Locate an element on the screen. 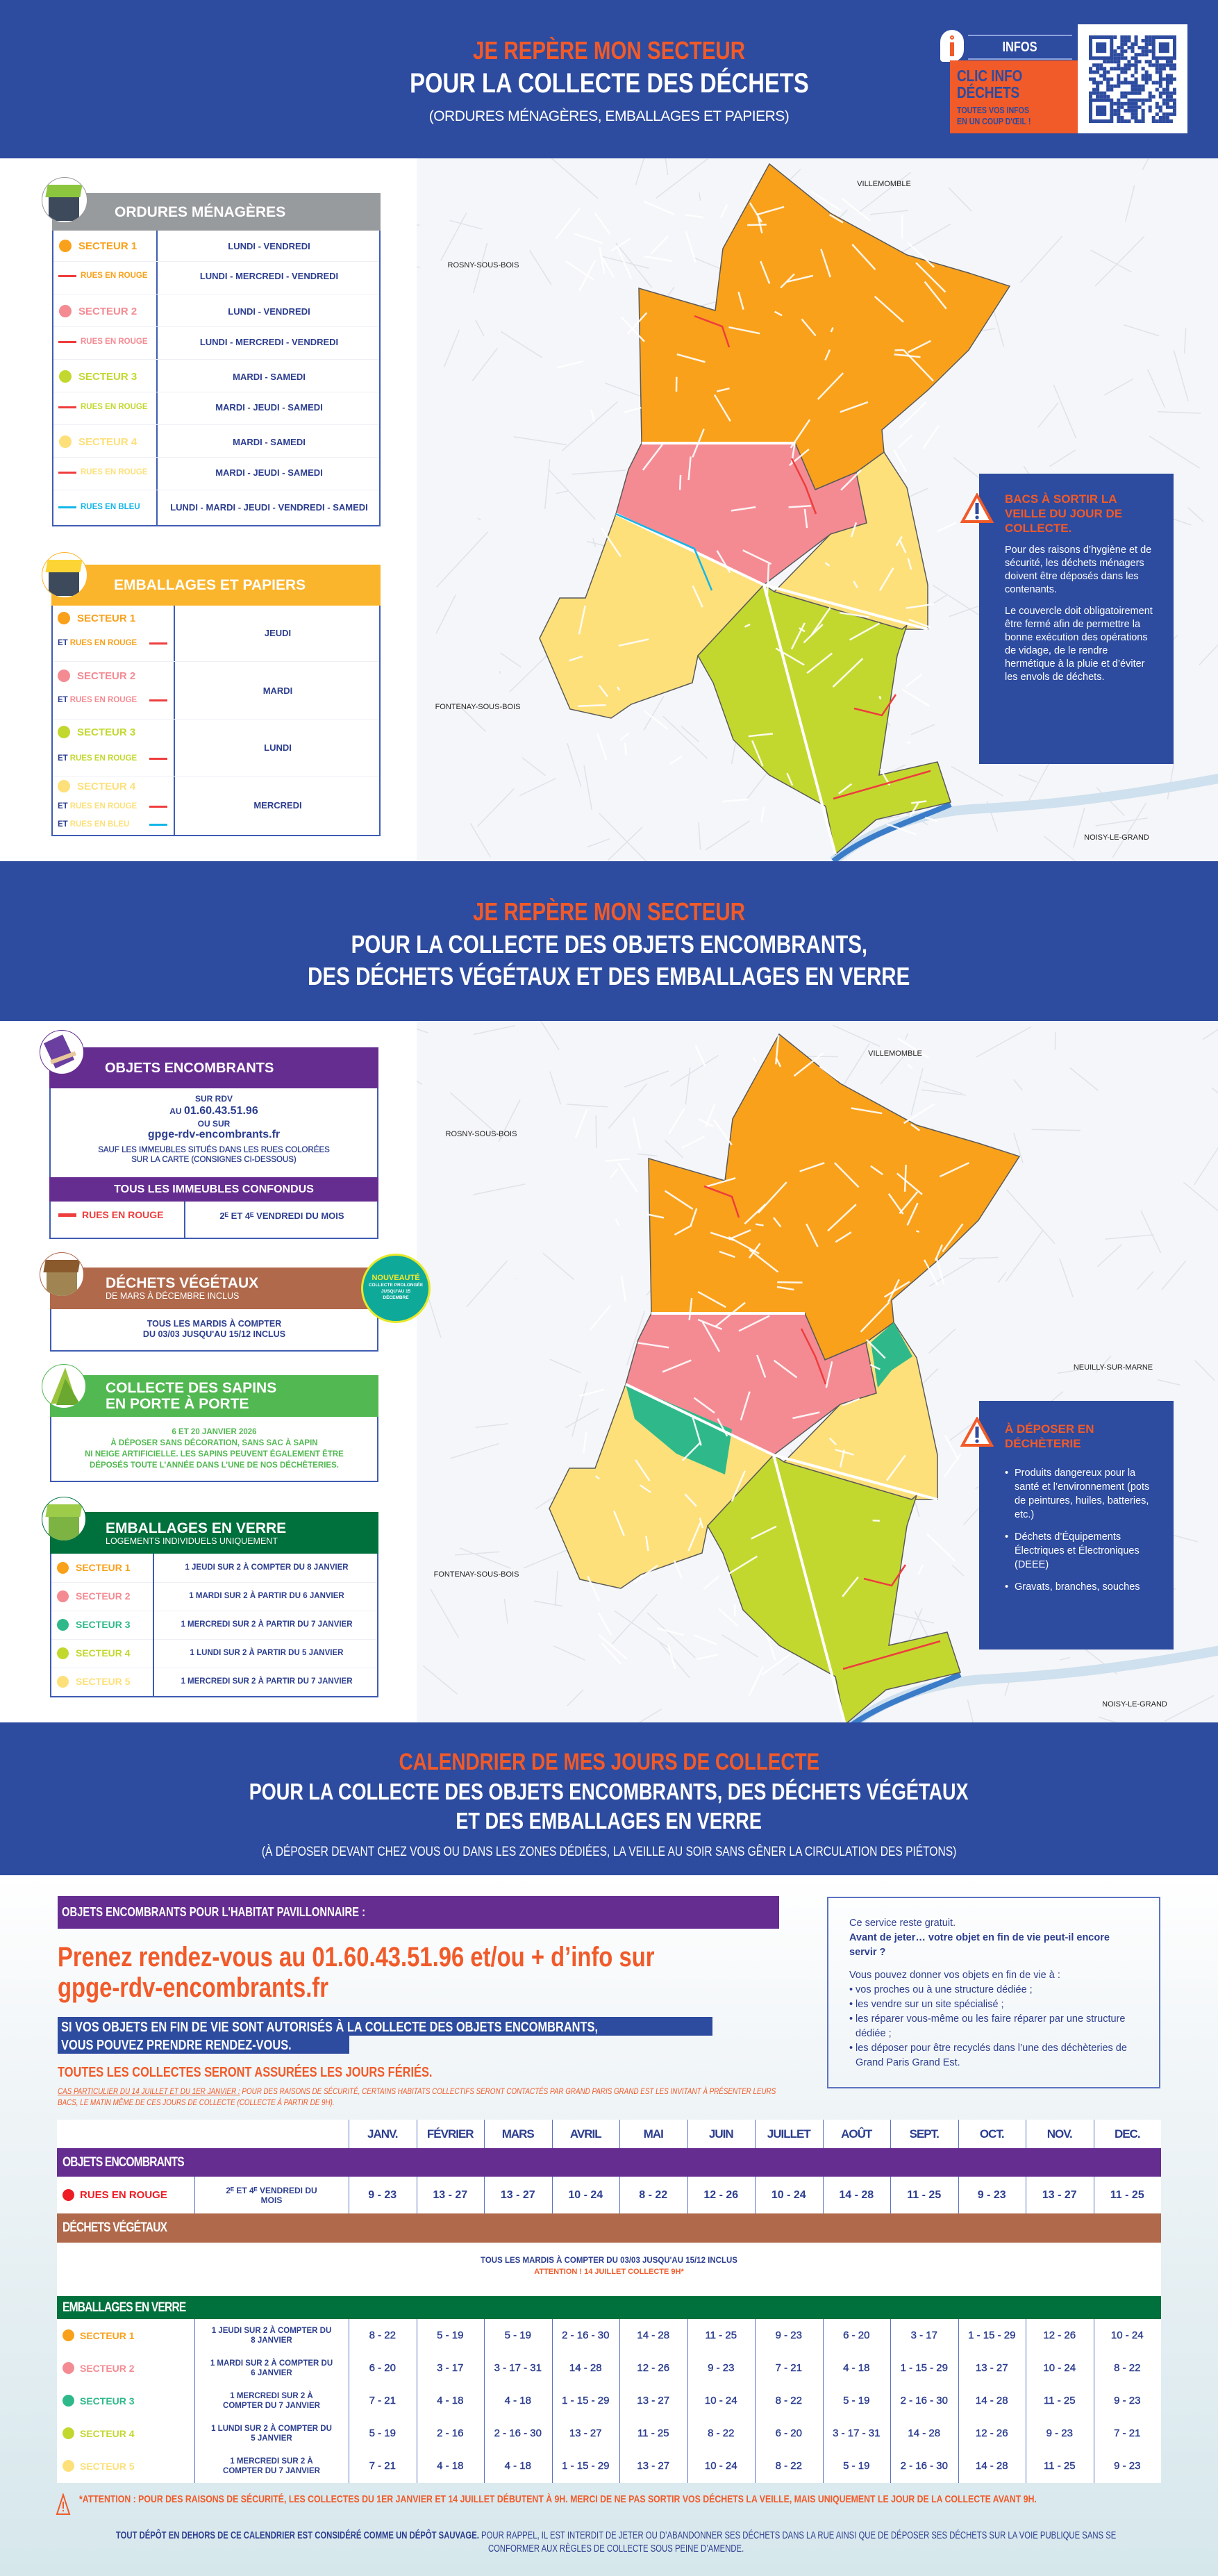 The image size is (1218, 2576). qr-code is located at coordinates (1132, 78).